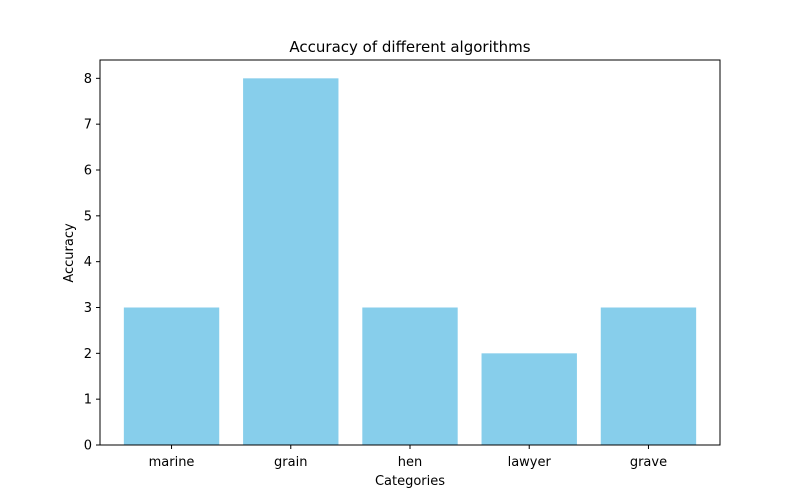 The image size is (800, 500). What do you see at coordinates (88, 125) in the screenshot?
I see `y-tick-label: 7` at bounding box center [88, 125].